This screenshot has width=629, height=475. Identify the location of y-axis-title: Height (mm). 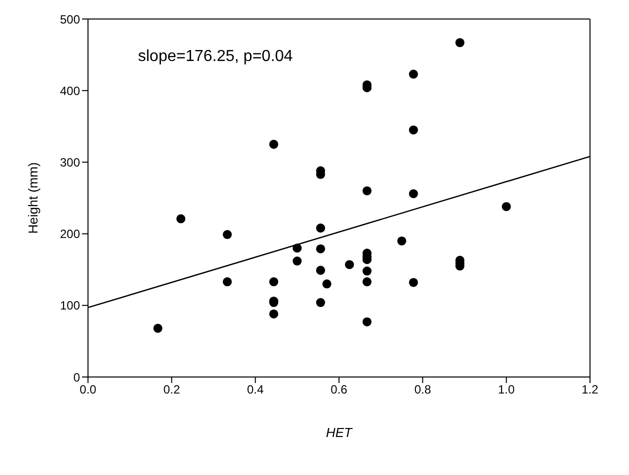
(33, 198).